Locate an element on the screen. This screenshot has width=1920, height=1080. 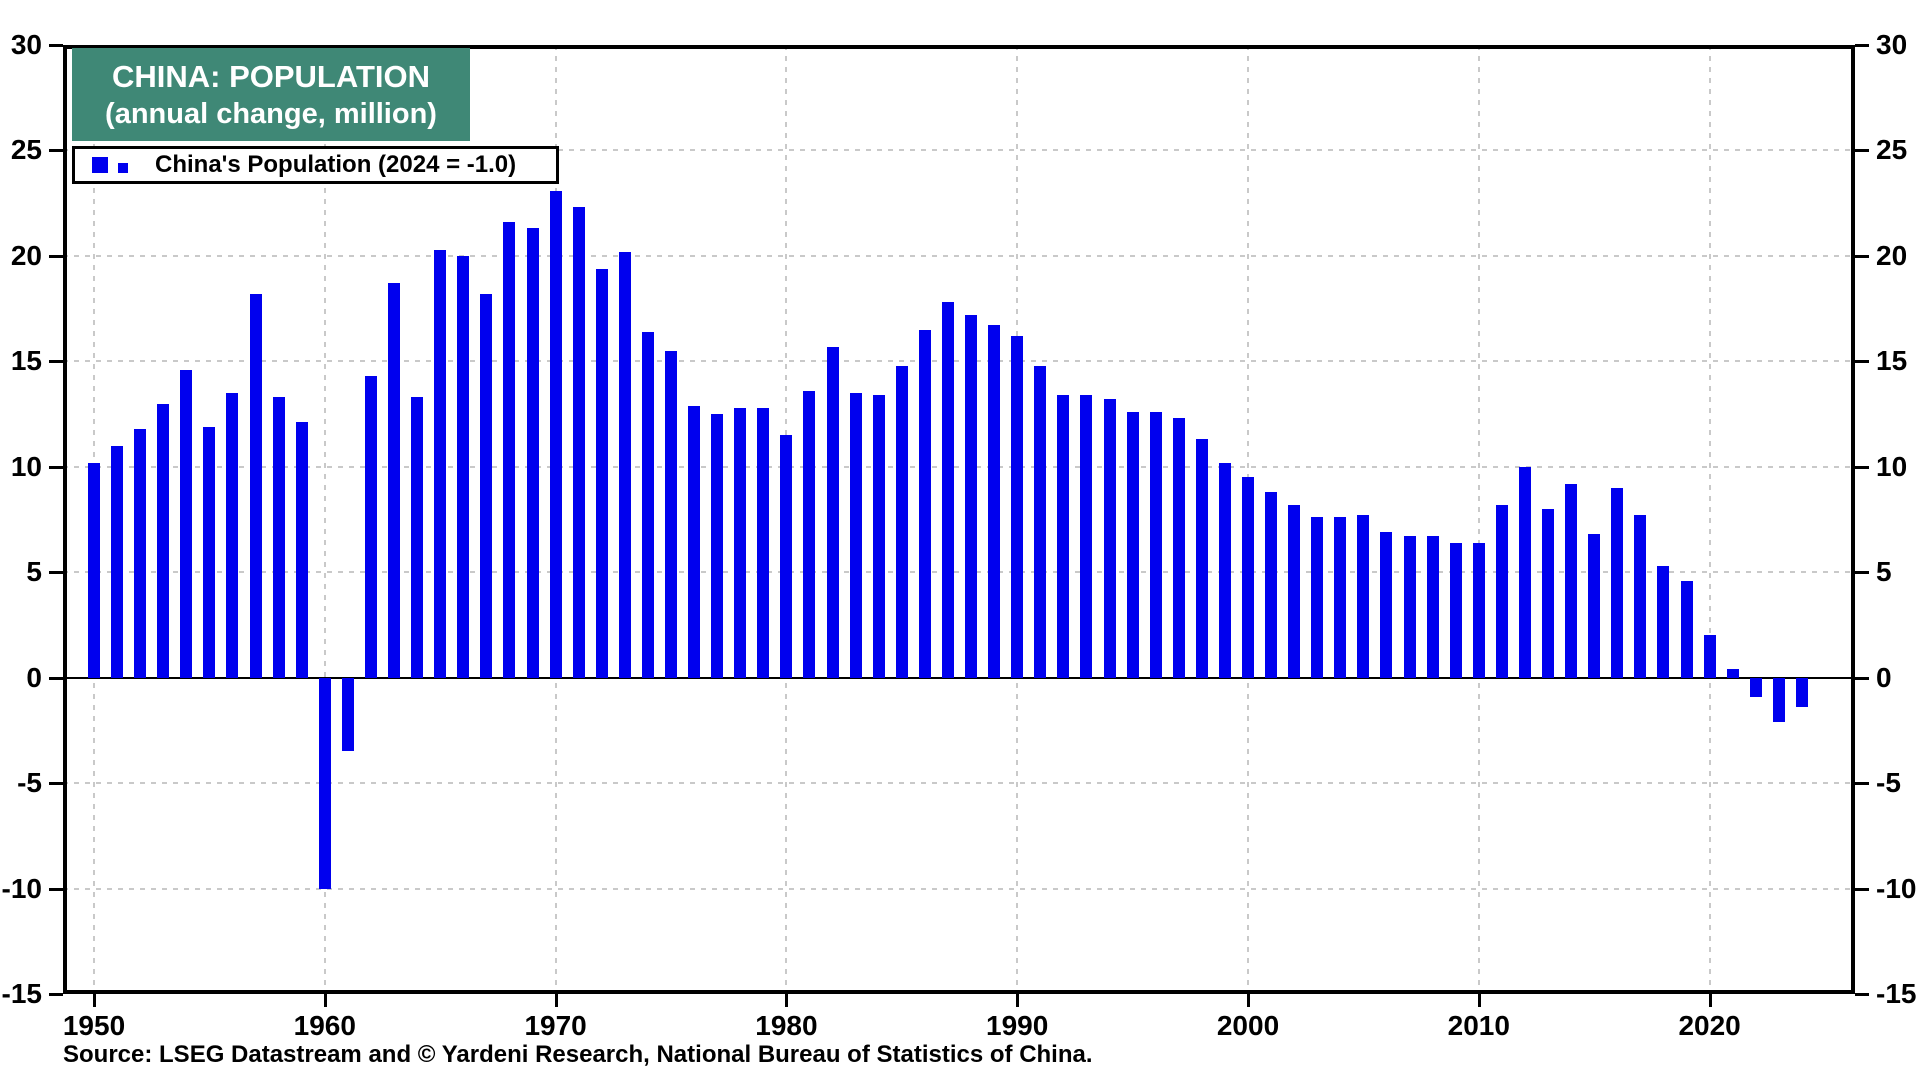
y-axis-label-left--15: -15 is located at coordinates (21, 993).